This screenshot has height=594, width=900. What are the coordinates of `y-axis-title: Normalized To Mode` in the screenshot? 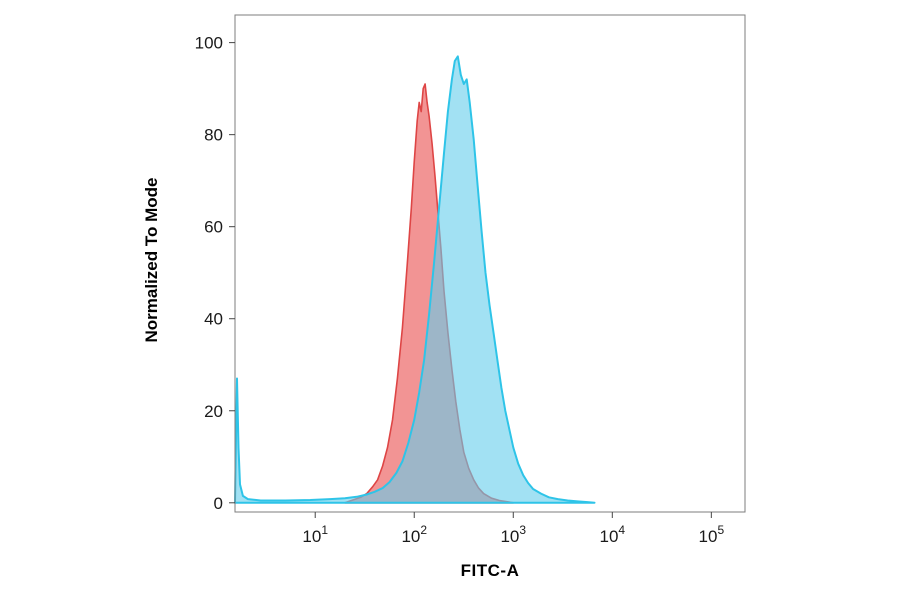 It's located at (151, 260).